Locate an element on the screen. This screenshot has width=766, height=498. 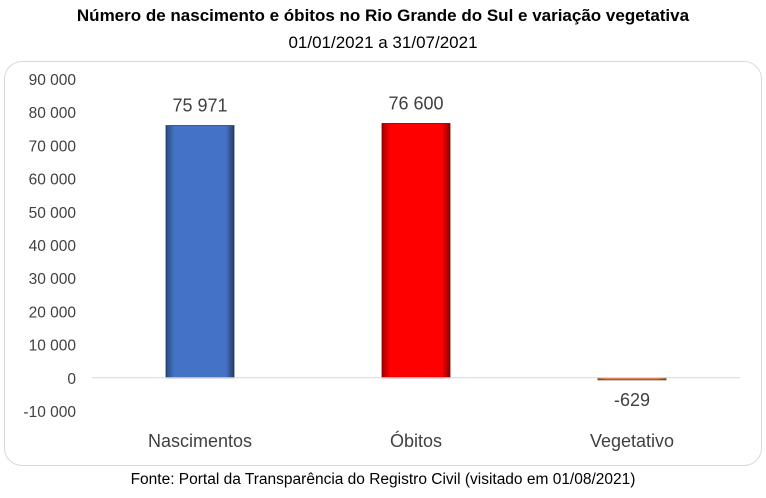
x-tick-label: Óbitos is located at coordinates (416, 440).